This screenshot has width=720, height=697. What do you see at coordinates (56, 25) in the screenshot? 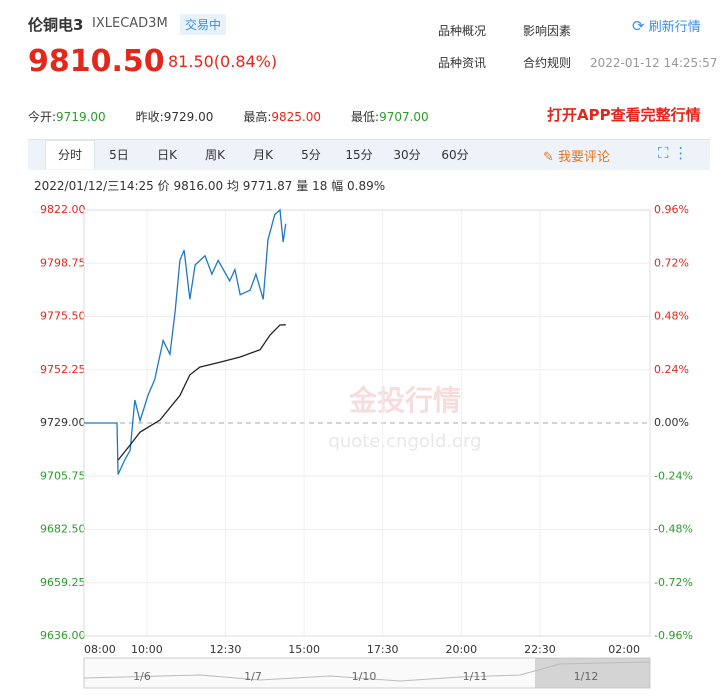
I see `instrument-name: 伦铜电3` at bounding box center [56, 25].